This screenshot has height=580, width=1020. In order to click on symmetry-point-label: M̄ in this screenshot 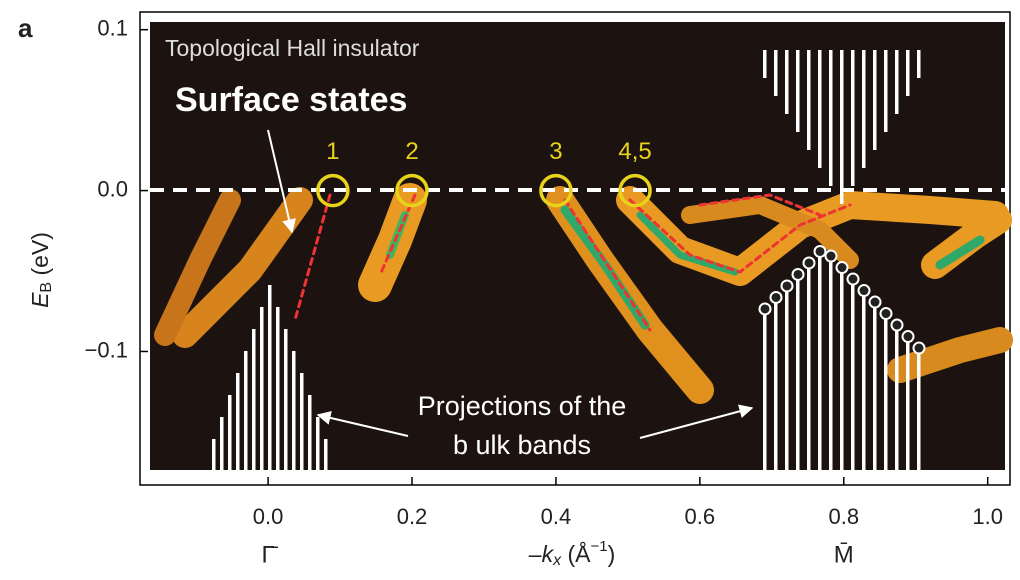, I will do `click(844, 554)`.